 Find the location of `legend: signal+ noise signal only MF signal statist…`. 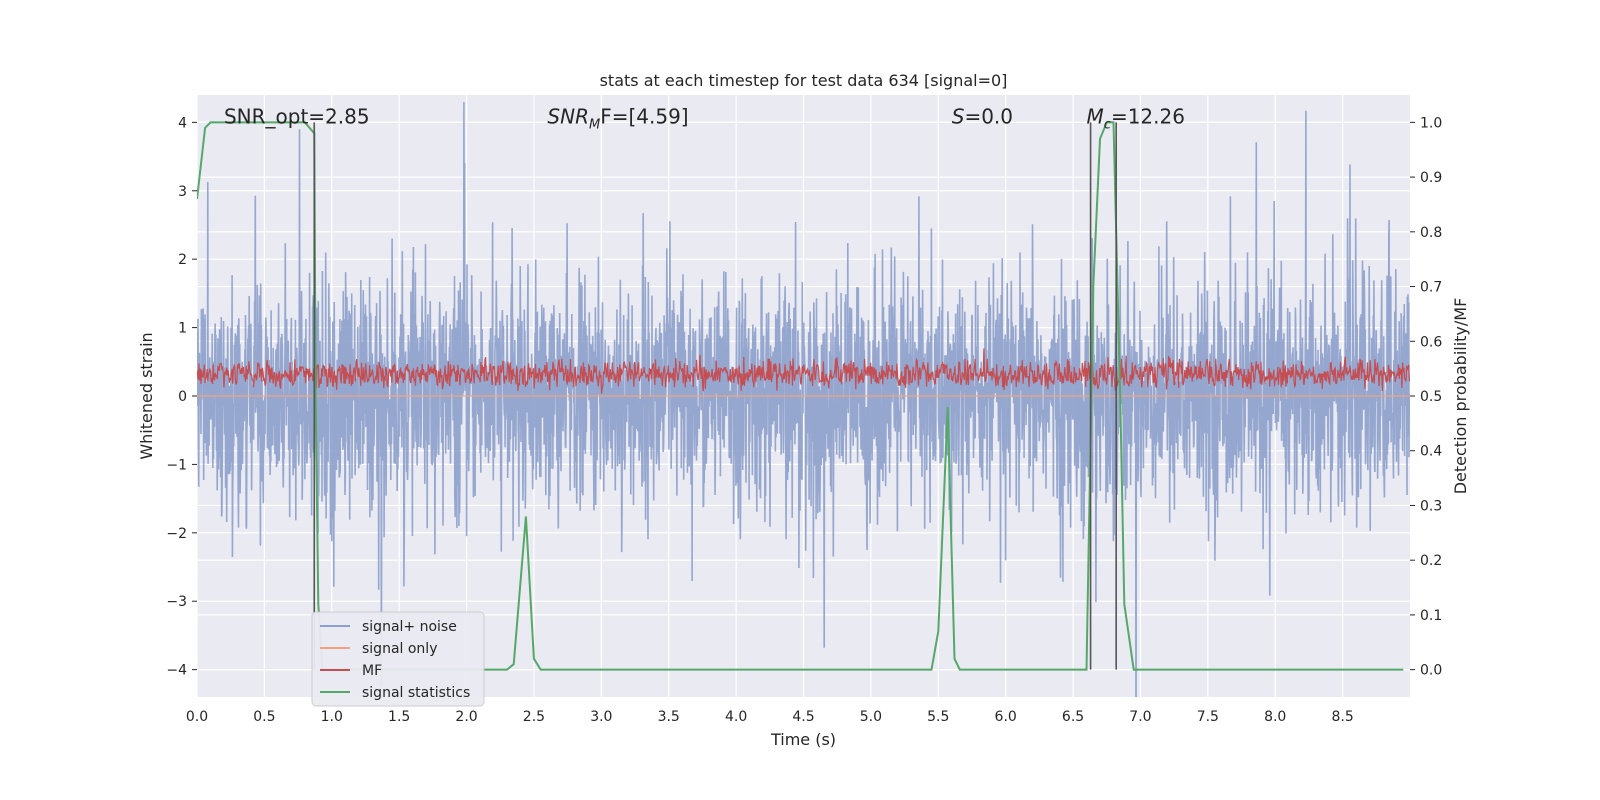

legend: signal+ noise signal only MF signal statist… is located at coordinates (398, 659).